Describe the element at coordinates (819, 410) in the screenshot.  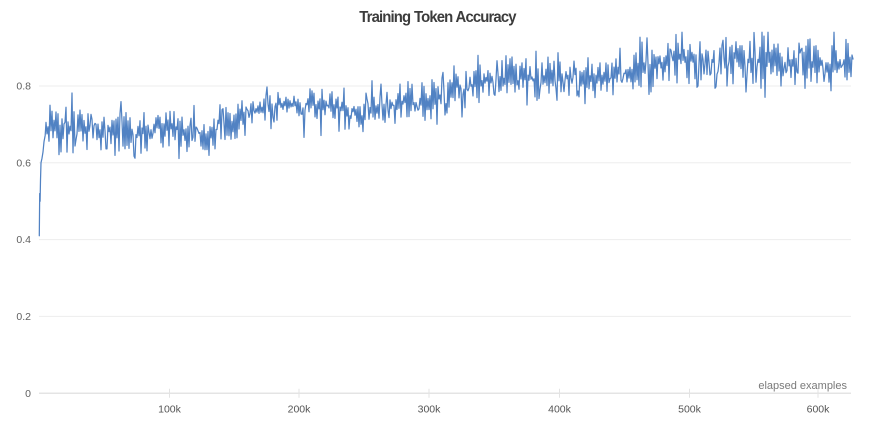
I see `svg-text: 600k` at that location.